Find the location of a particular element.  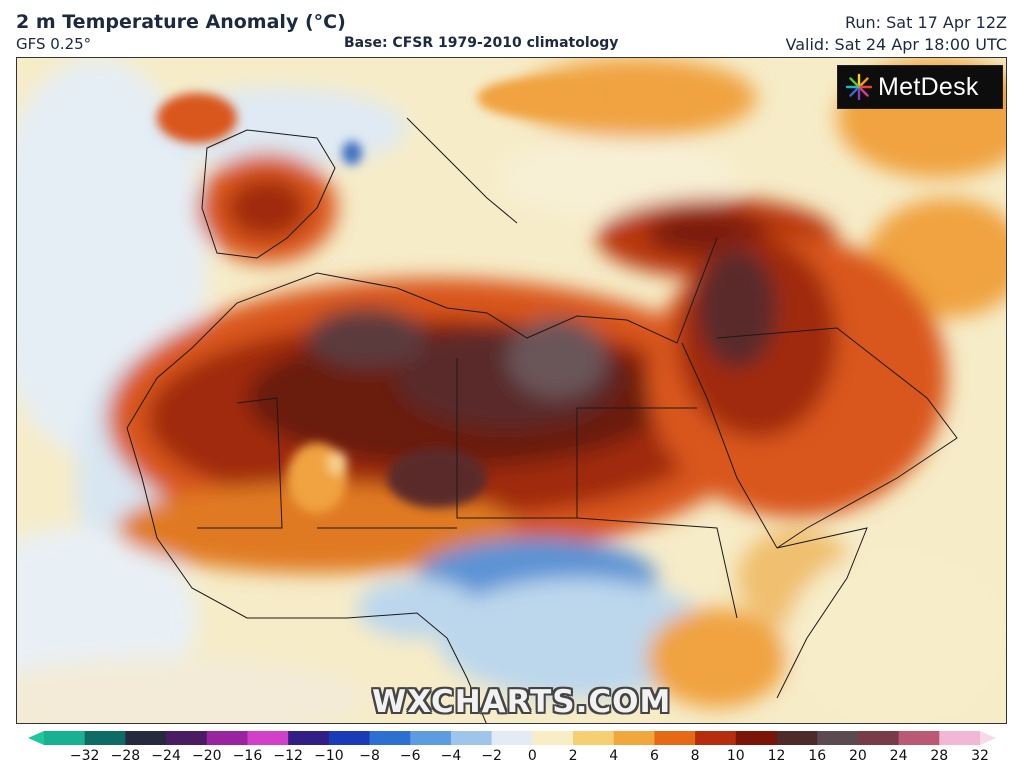

colorbar-tick-label: −16 is located at coordinates (247, 756).